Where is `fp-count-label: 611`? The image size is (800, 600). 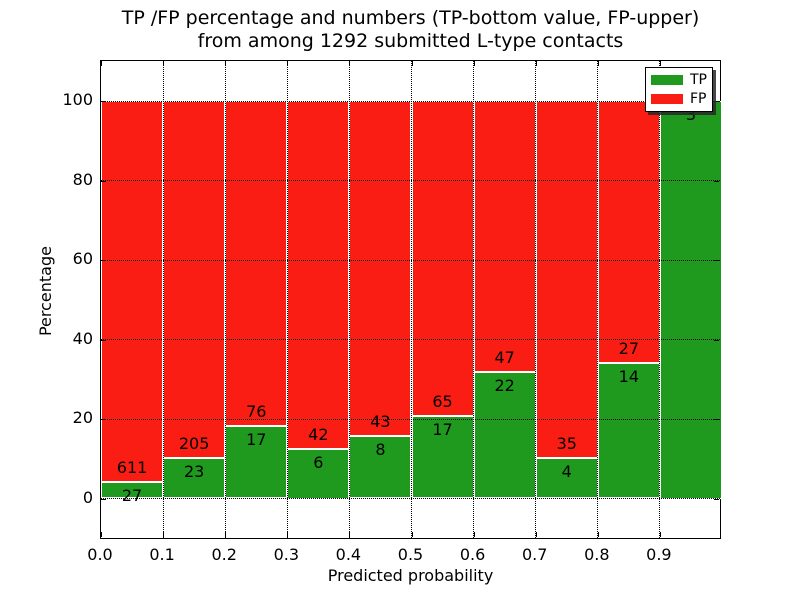
fp-count-label: 611 is located at coordinates (132, 467).